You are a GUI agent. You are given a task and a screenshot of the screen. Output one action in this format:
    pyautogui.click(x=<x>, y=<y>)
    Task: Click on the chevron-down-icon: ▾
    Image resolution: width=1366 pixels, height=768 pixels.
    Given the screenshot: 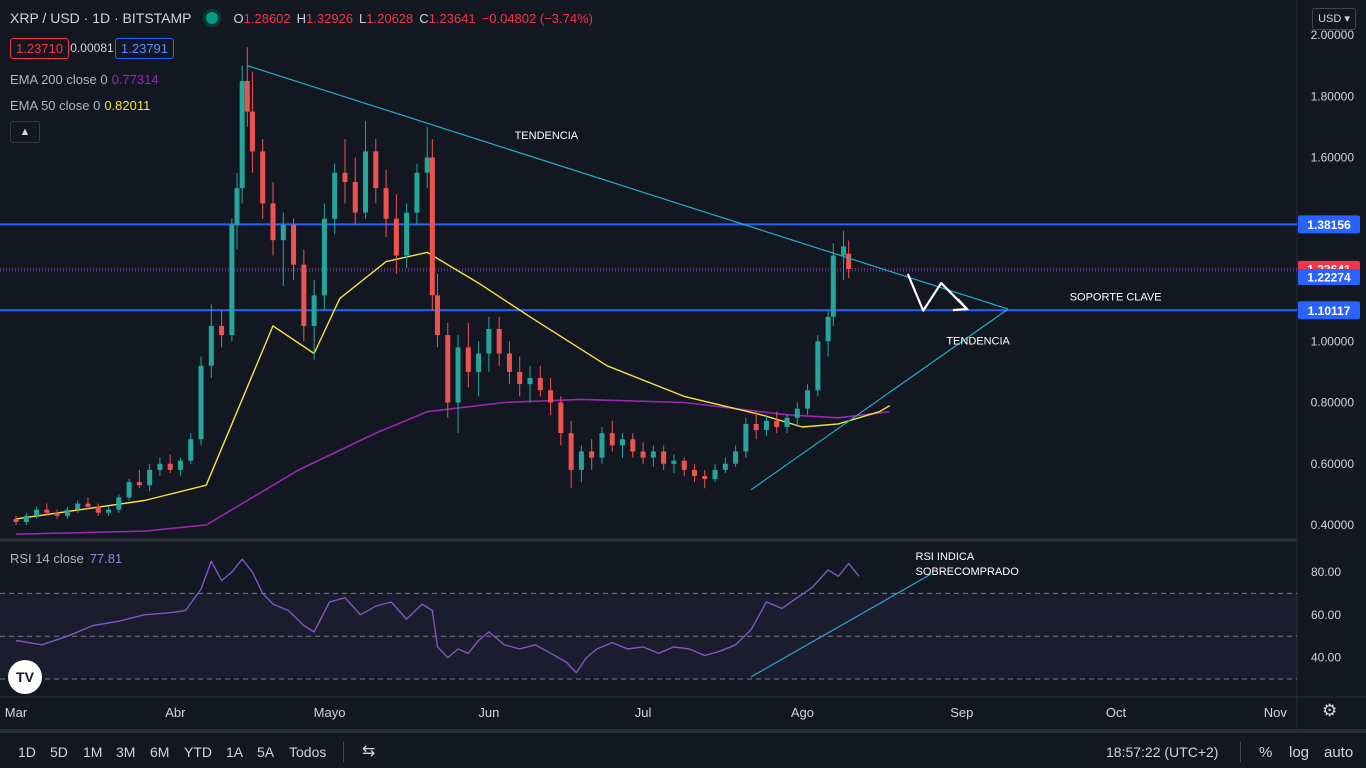 What is the action you would take?
    pyautogui.click(x=1345, y=19)
    